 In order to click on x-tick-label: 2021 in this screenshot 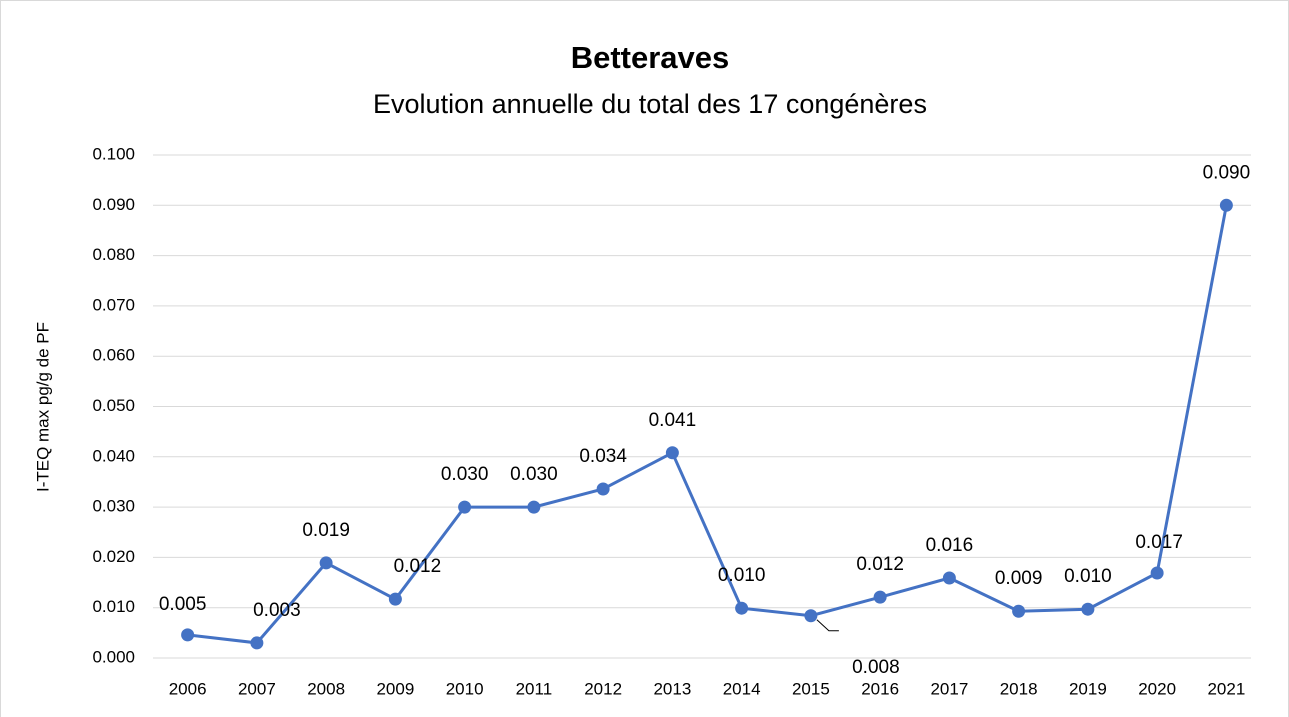, I will do `click(1226, 688)`.